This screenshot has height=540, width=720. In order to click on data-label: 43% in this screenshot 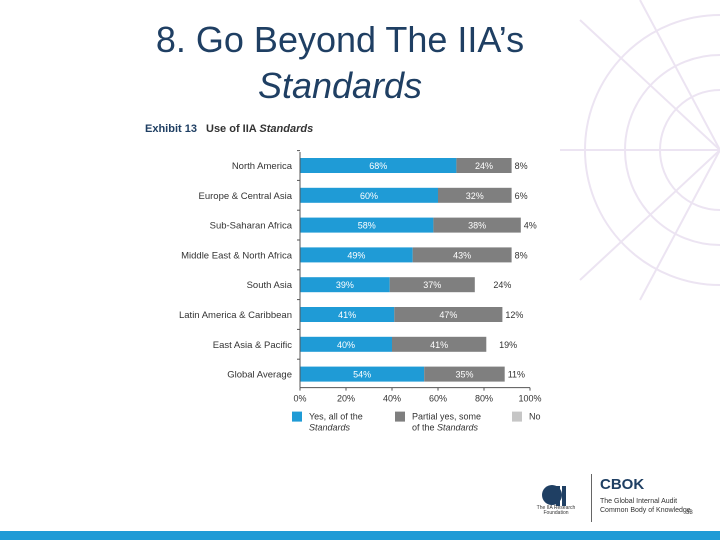, I will do `click(462, 255)`.